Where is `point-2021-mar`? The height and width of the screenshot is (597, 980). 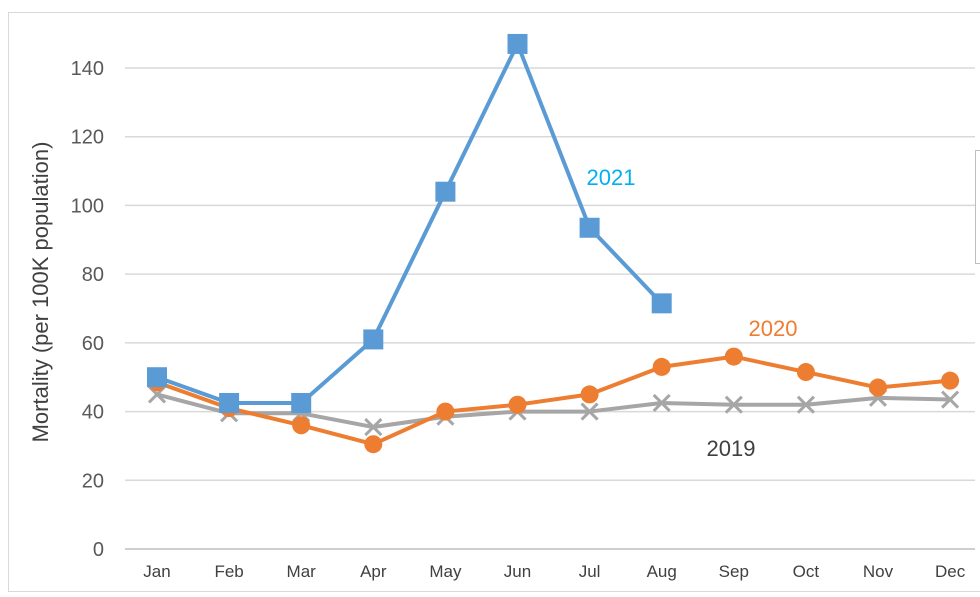
point-2021-mar is located at coordinates (301, 402).